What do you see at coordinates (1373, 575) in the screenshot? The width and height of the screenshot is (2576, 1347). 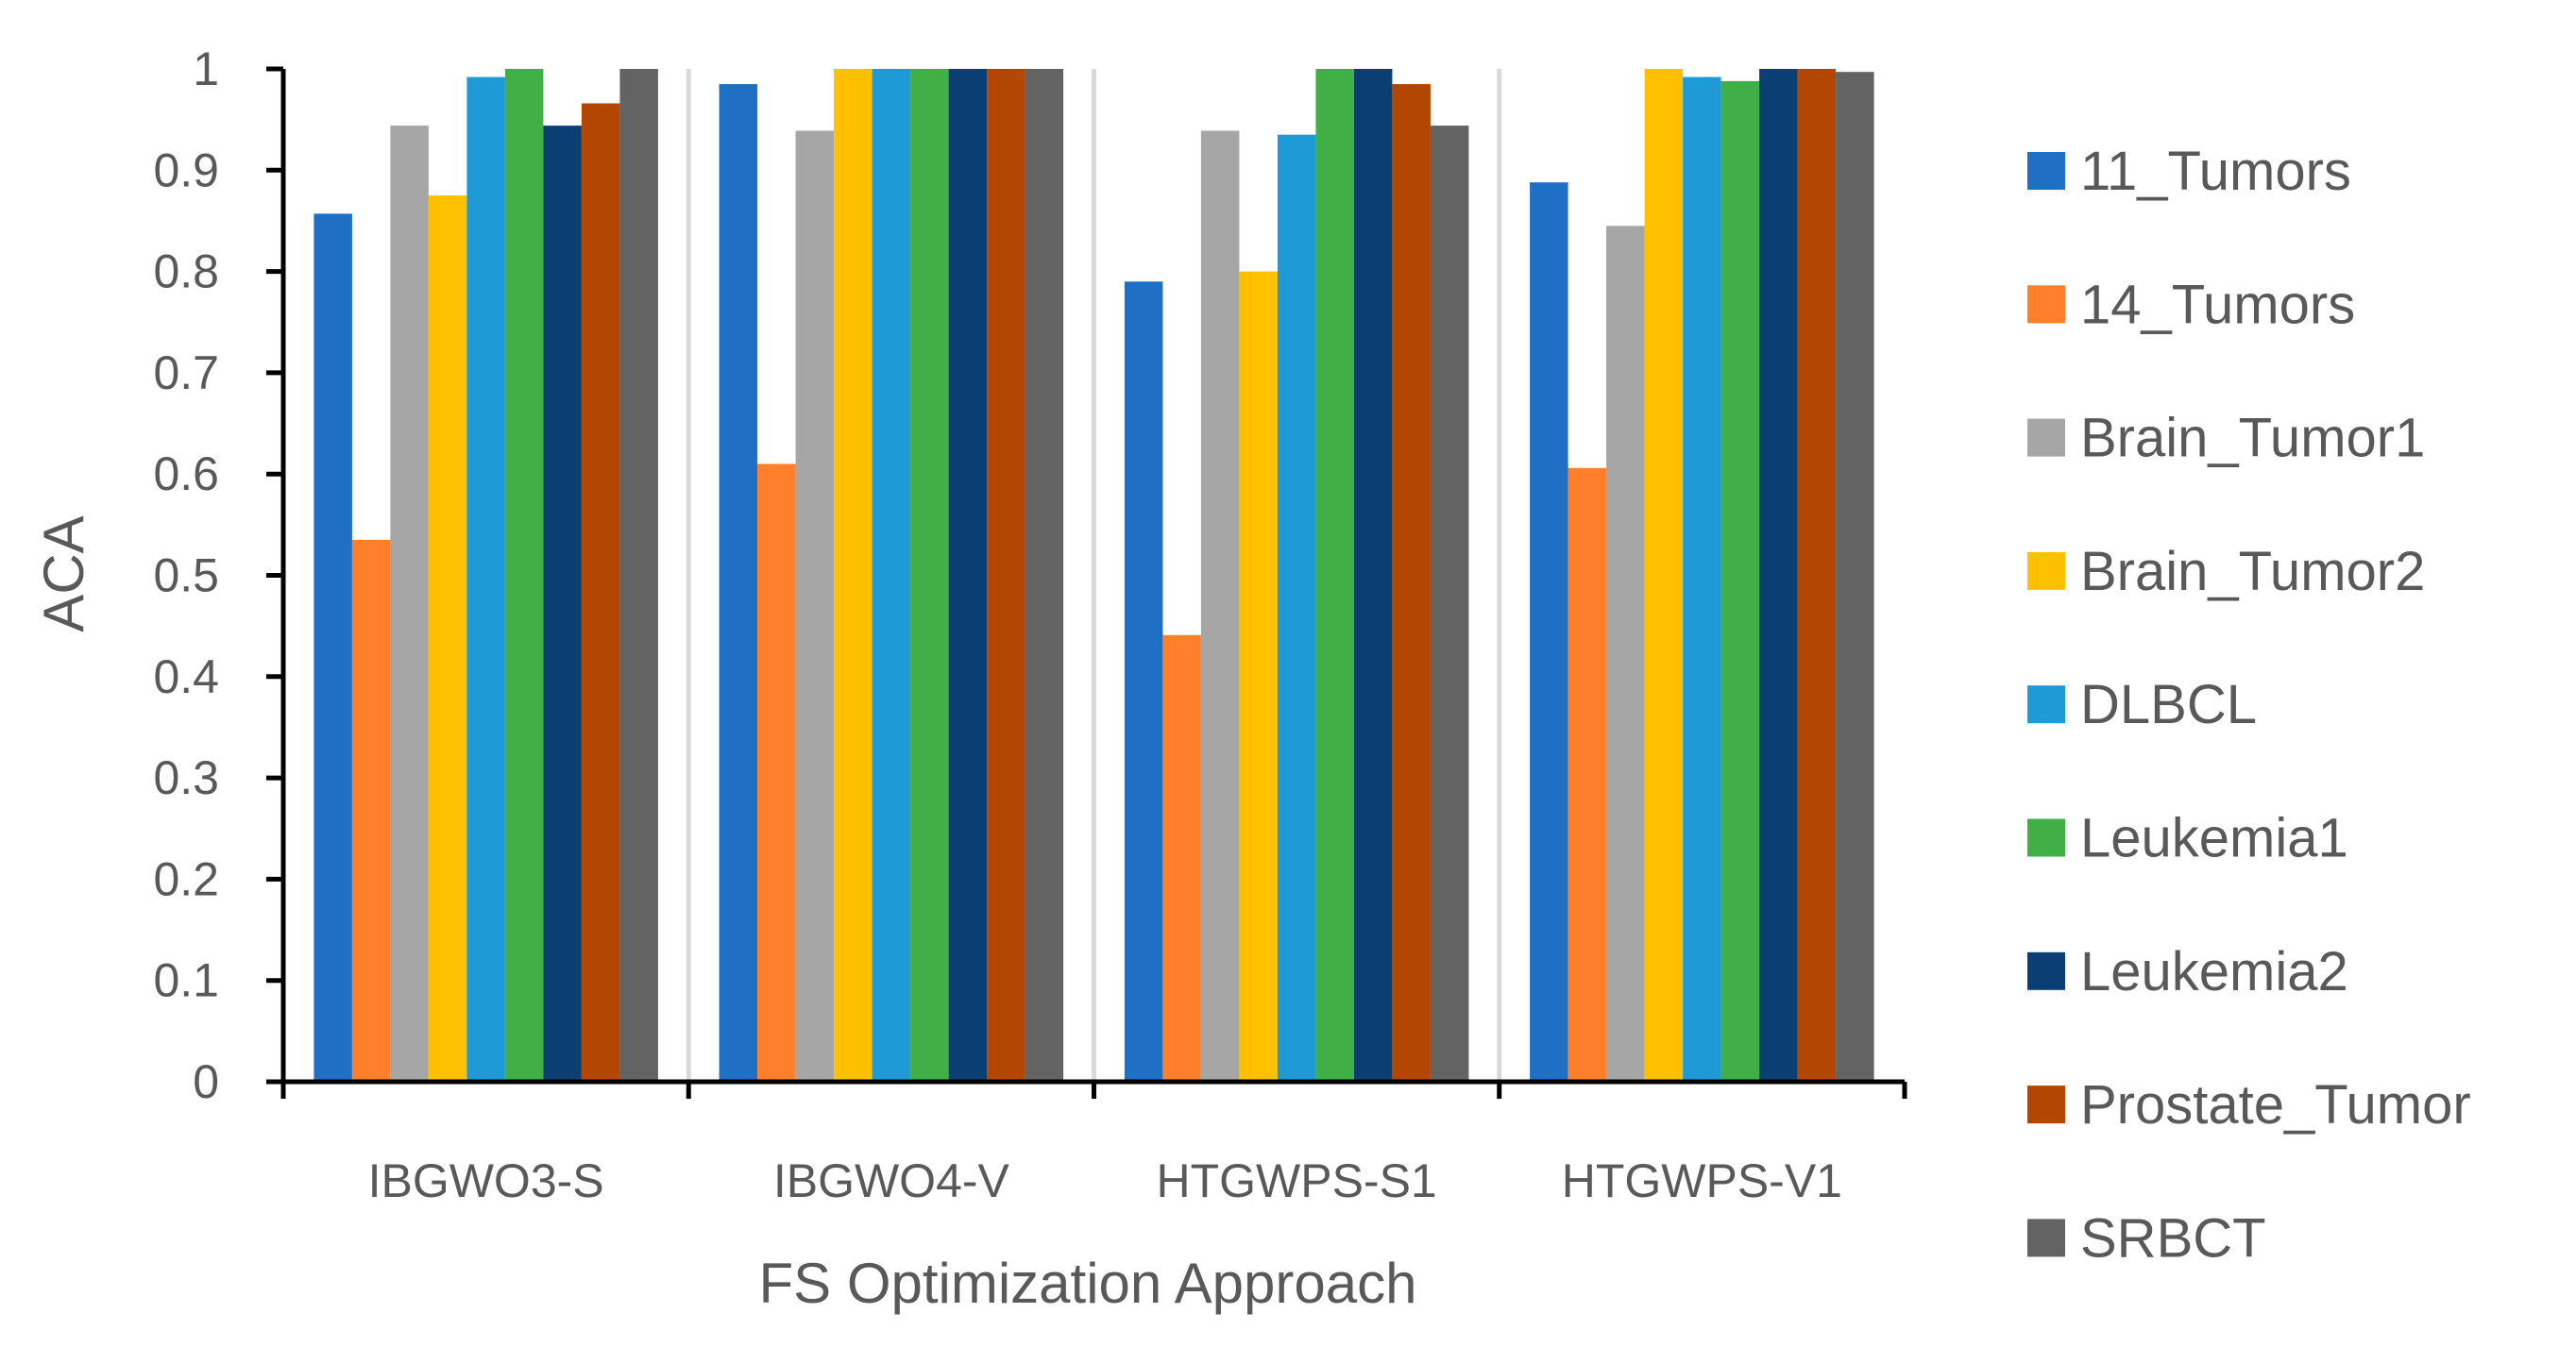 I see `bar-Leukemia2-HTGWPS-S1` at bounding box center [1373, 575].